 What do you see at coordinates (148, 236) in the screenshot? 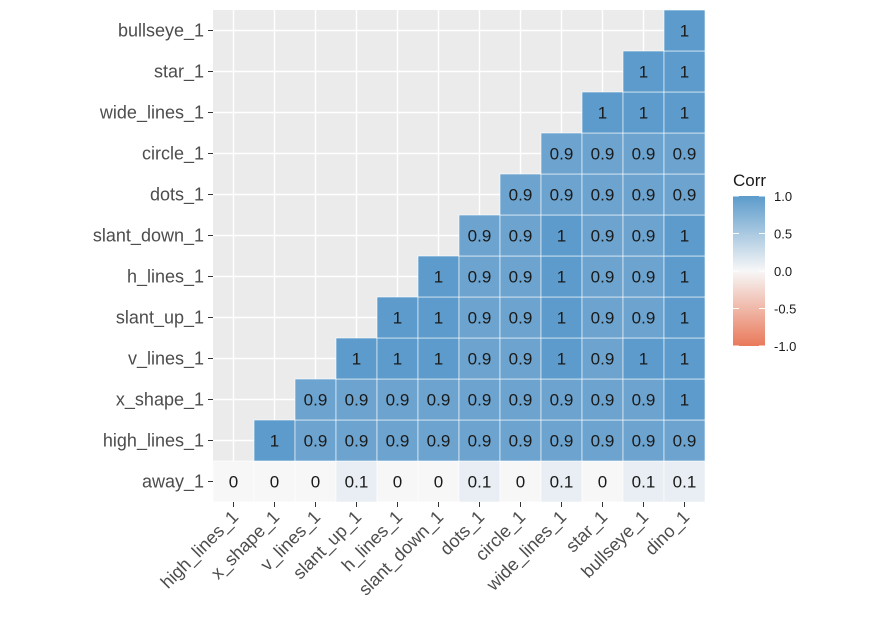
I see `y-tick-label: slant_down_1` at bounding box center [148, 236].